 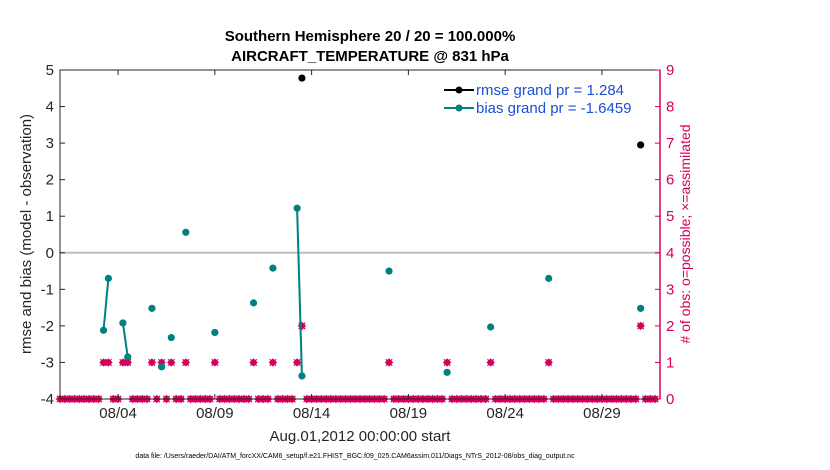 What do you see at coordinates (370, 56) in the screenshot?
I see `chart-subtitle: AIRCRAFT_TEMPERATURE @ 831 hPa` at bounding box center [370, 56].